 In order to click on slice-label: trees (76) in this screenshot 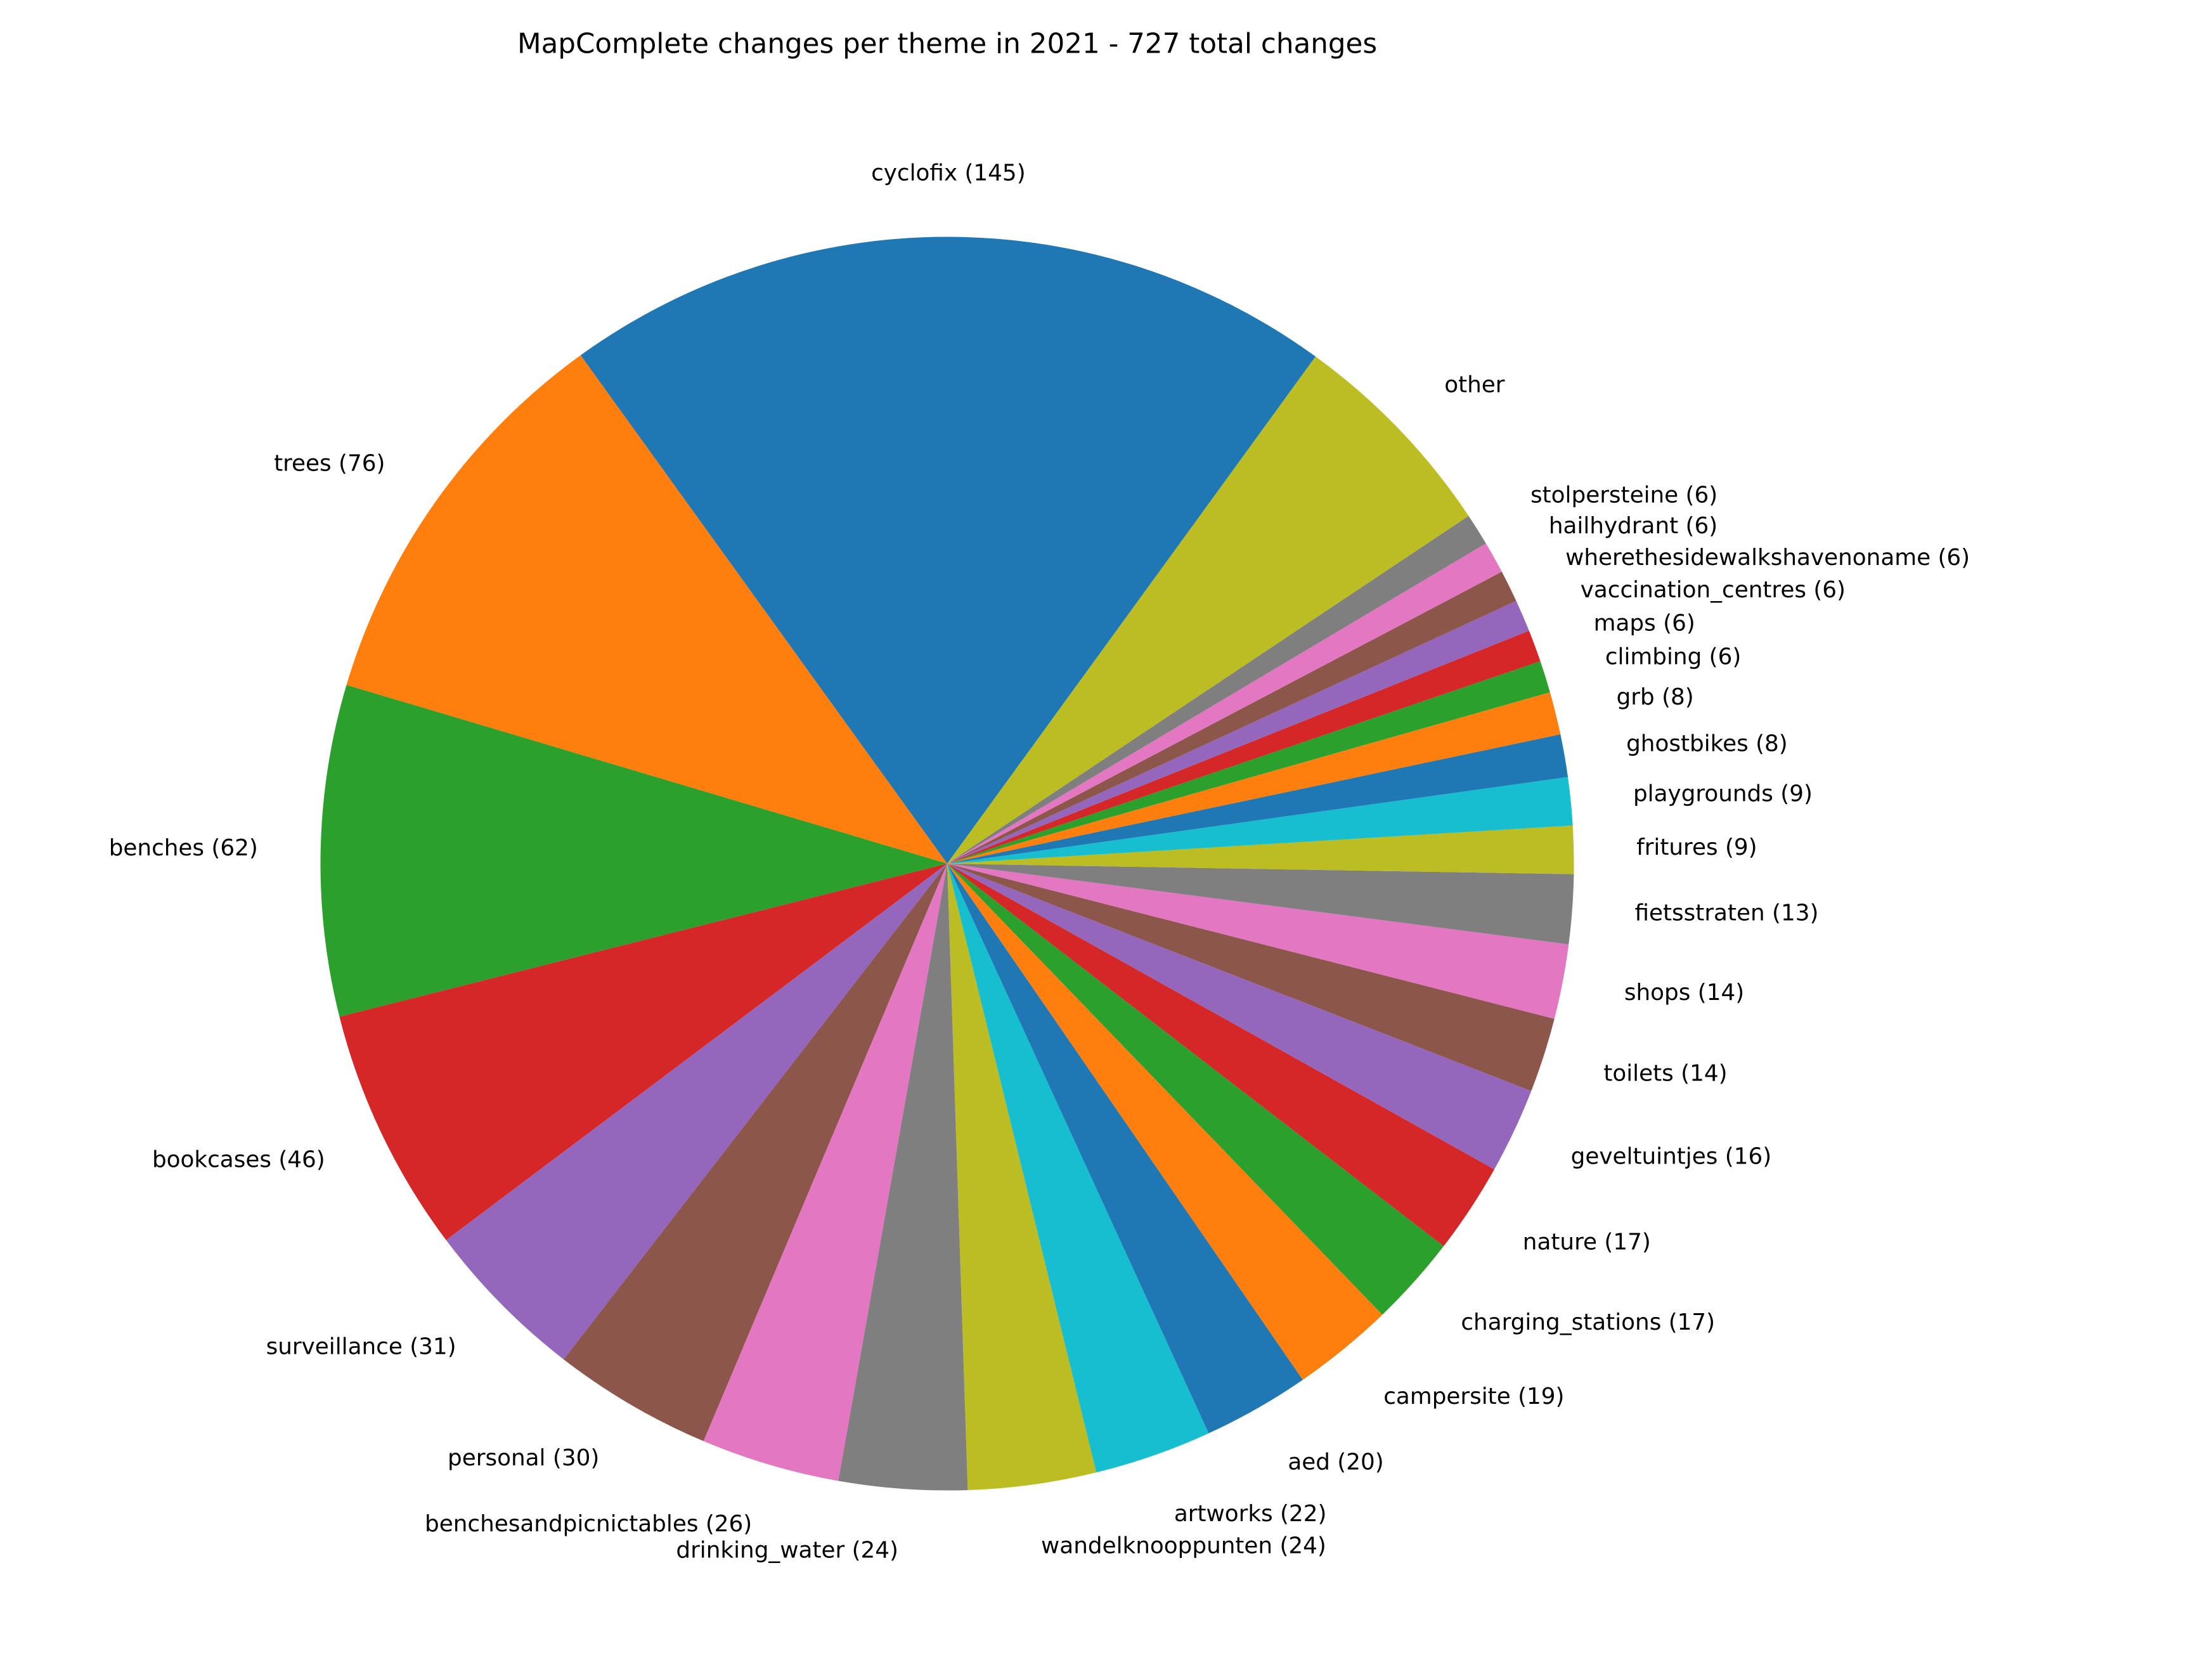, I will do `click(329, 463)`.